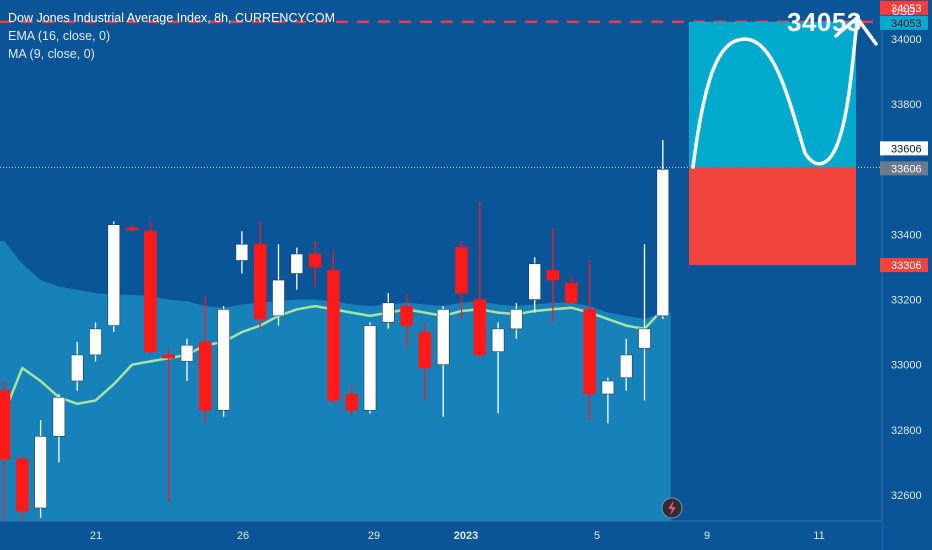 Image resolution: width=932 pixels, height=550 pixels. What do you see at coordinates (441, 535) in the screenshot?
I see `time-axis-panel` at bounding box center [441, 535].